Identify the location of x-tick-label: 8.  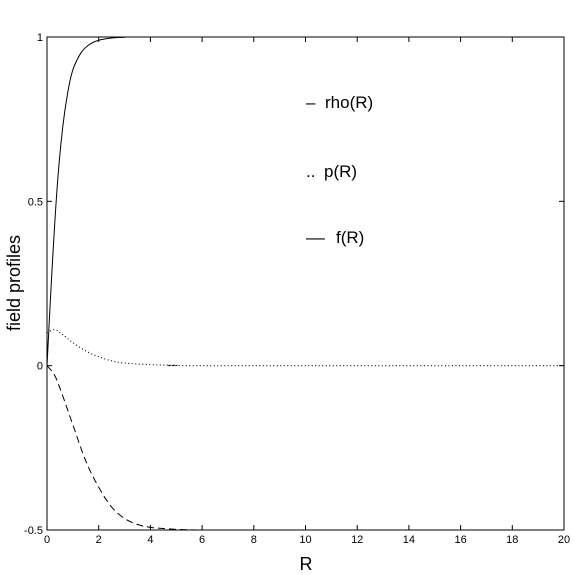
(254, 540).